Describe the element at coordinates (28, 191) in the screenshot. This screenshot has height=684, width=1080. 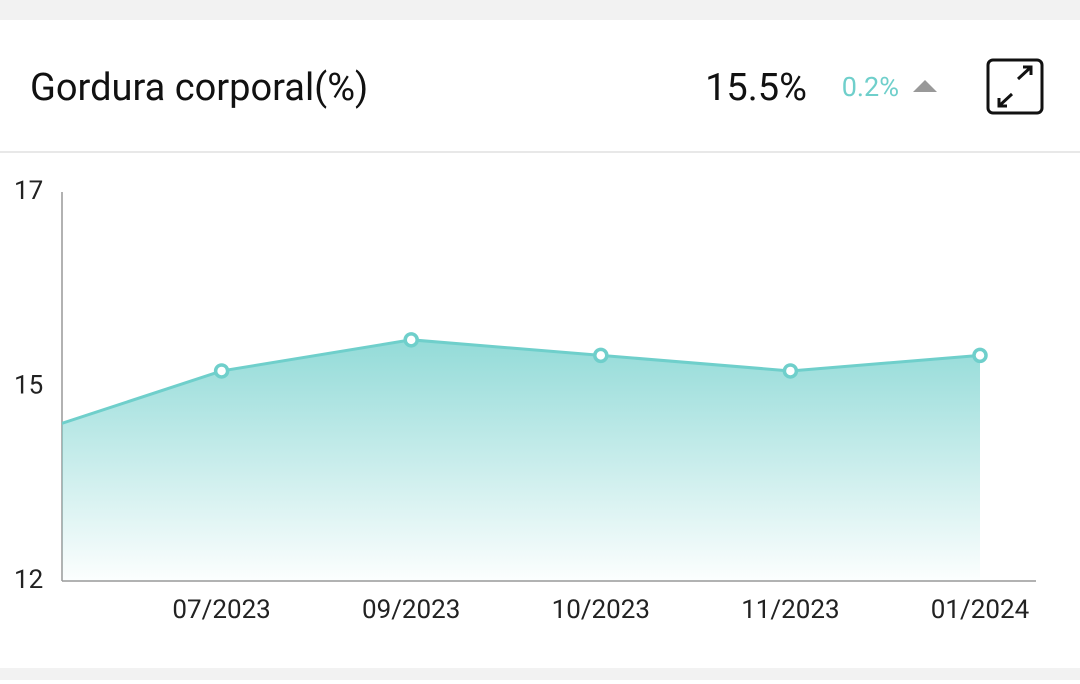
I see `y-tick-label: 17` at that location.